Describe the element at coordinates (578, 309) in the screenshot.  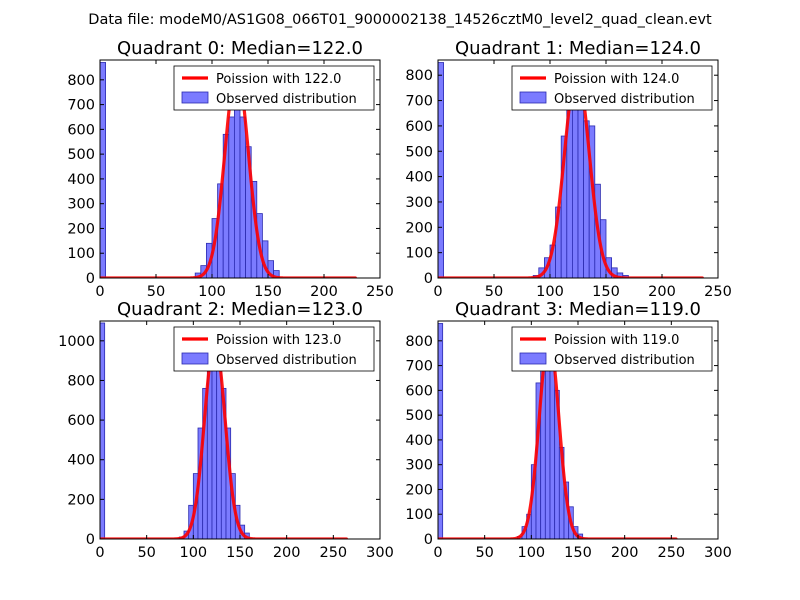
I see `subplot-title: Quadrant 3: Median=119.0` at that location.